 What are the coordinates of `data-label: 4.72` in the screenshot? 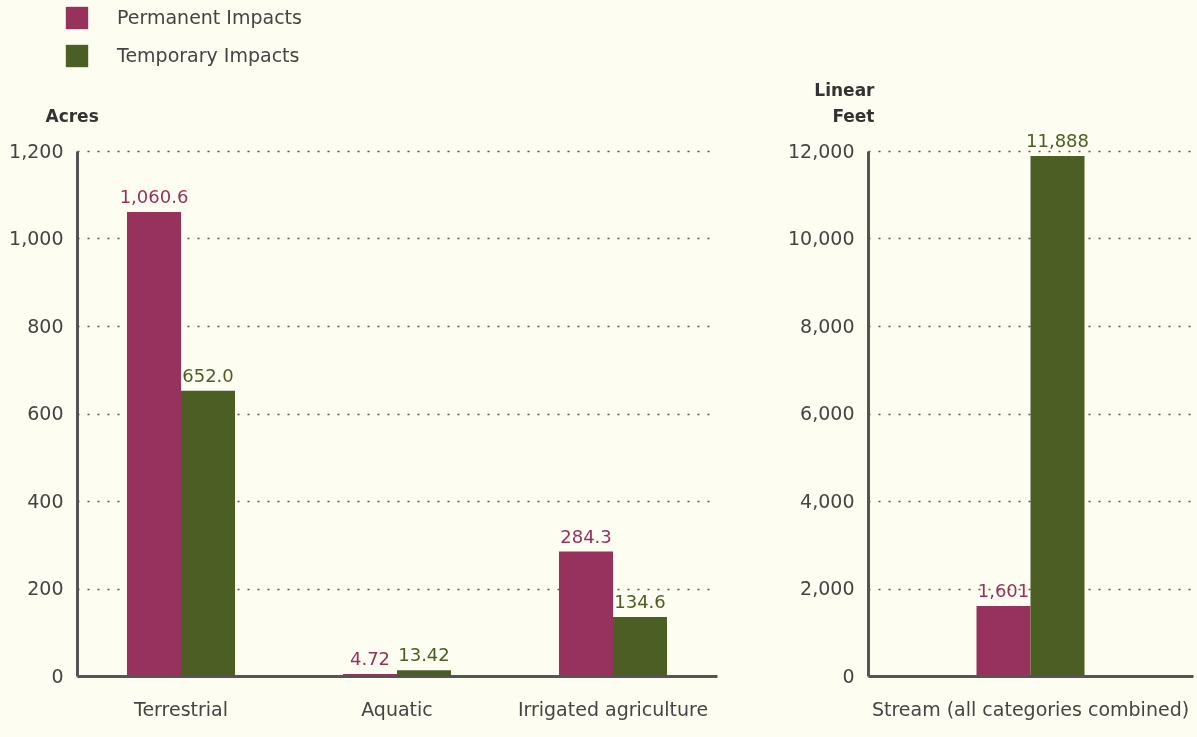 It's located at (370, 658).